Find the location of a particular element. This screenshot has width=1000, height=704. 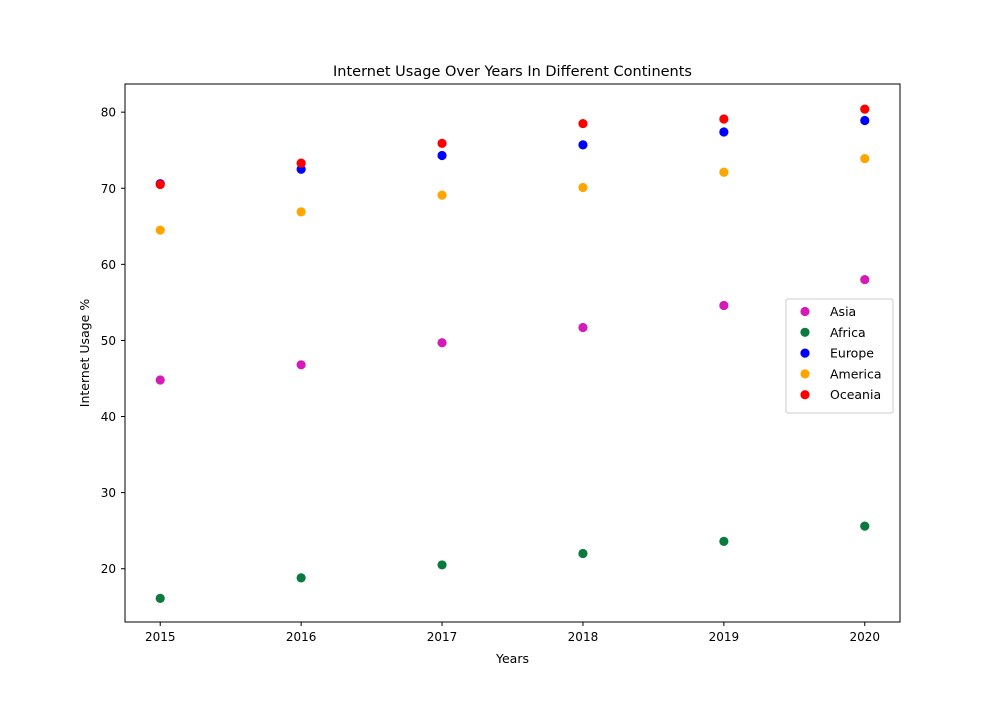

x-tick-label: 2015 is located at coordinates (160, 637).